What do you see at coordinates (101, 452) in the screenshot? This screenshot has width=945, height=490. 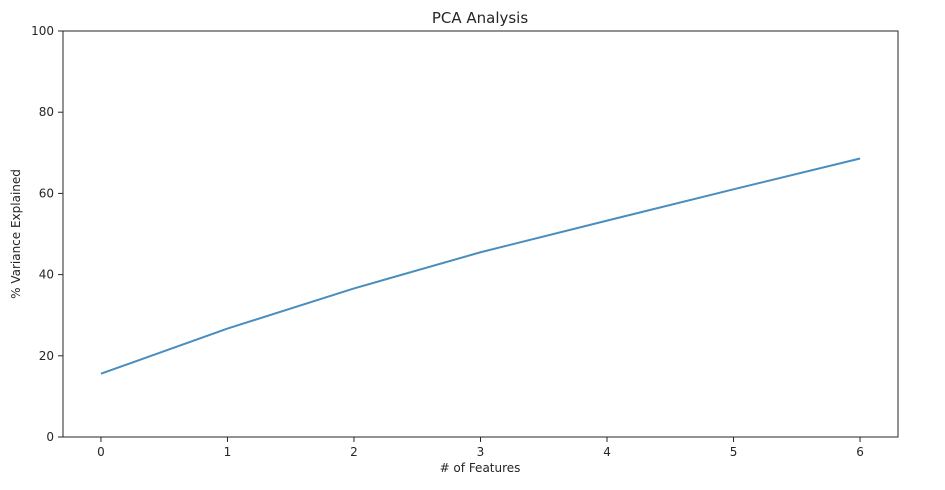 I see `x-tick-label: 0` at bounding box center [101, 452].